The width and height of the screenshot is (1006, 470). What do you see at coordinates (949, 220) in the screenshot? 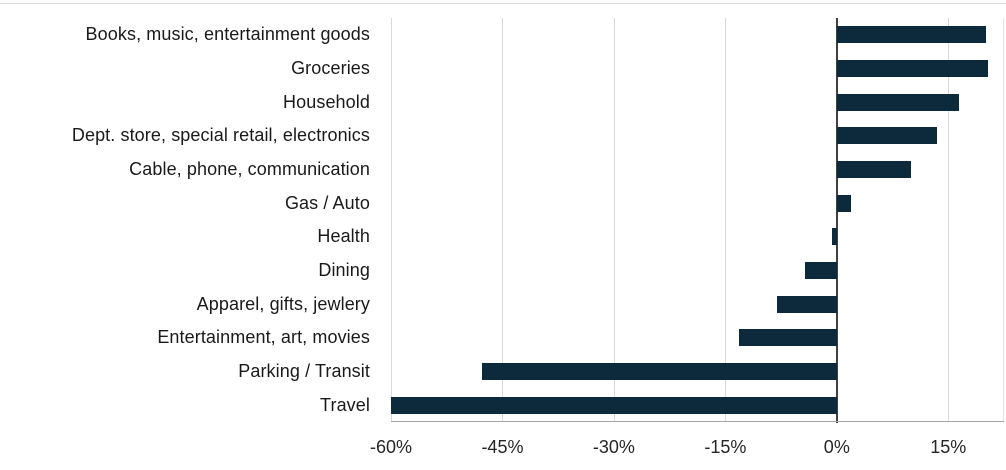
I see `gridline-15%` at bounding box center [949, 220].